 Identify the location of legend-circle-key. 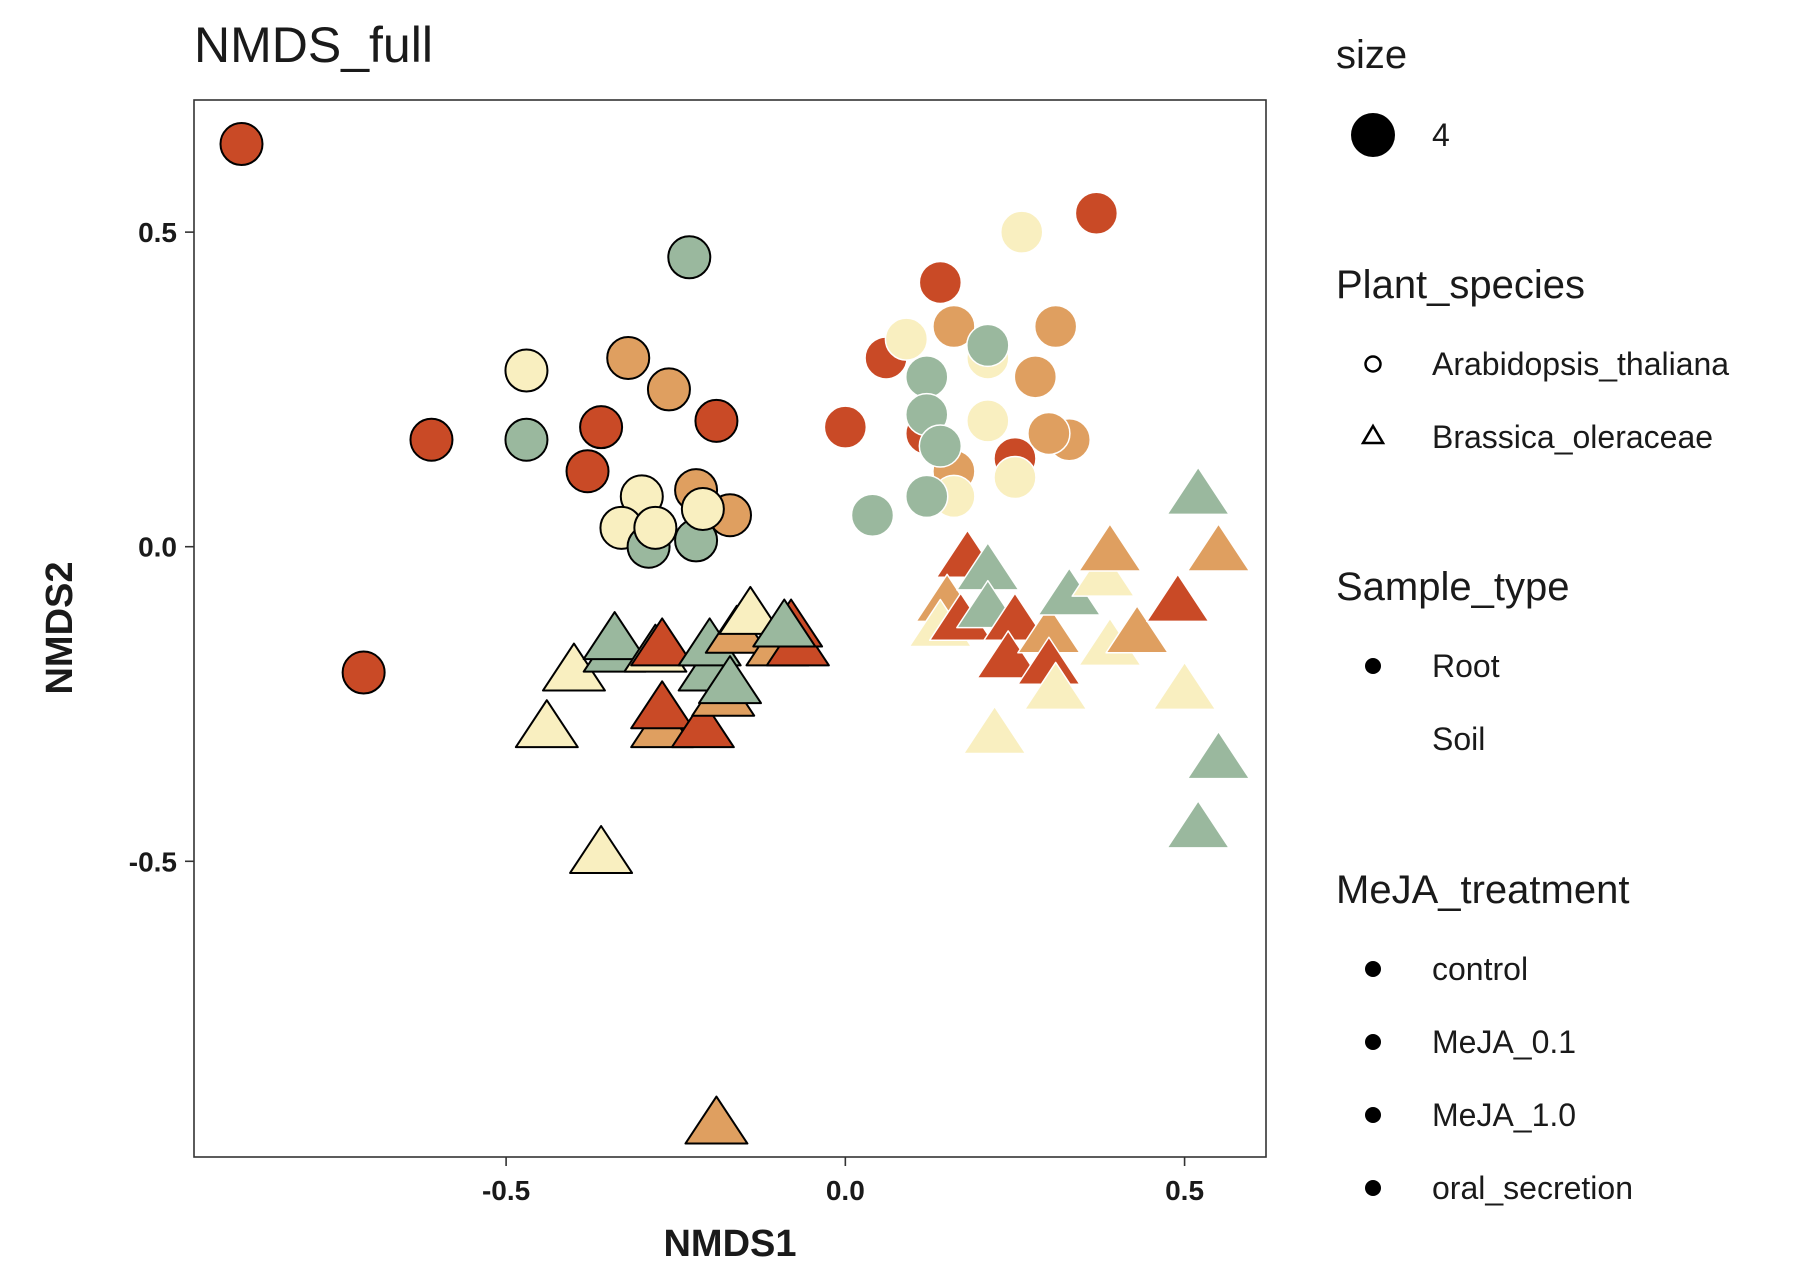
(1373, 364).